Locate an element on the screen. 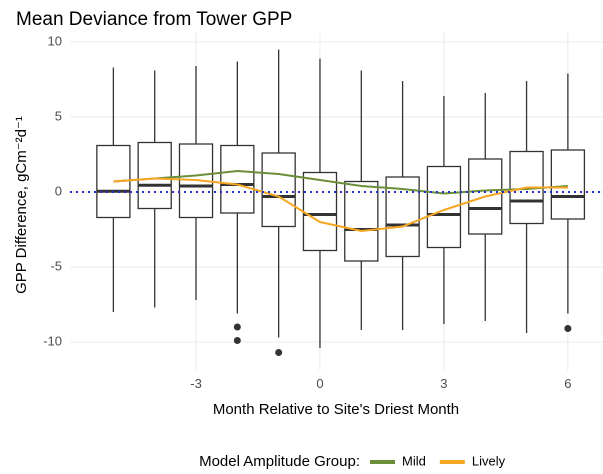  x-tick-label: -3 is located at coordinates (196, 383).